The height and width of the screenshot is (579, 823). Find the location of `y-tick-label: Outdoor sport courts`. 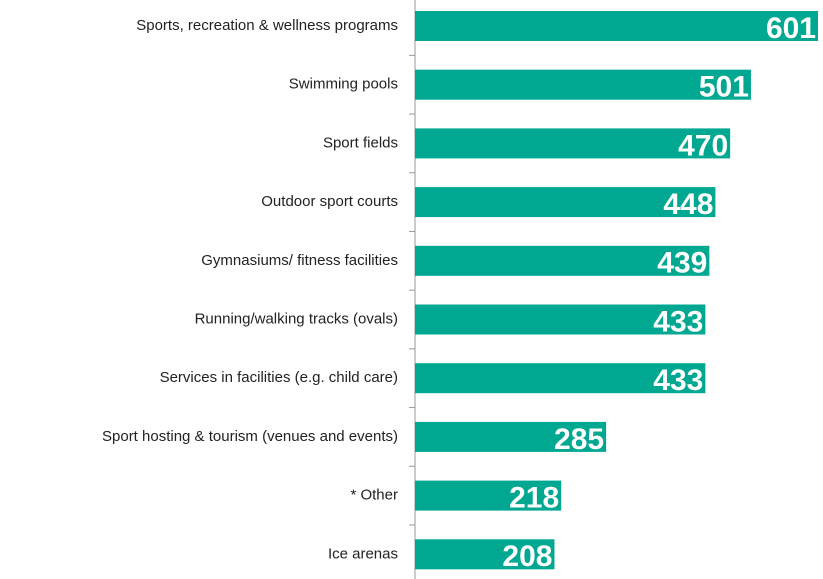

y-tick-label: Outdoor sport courts is located at coordinates (329, 201).